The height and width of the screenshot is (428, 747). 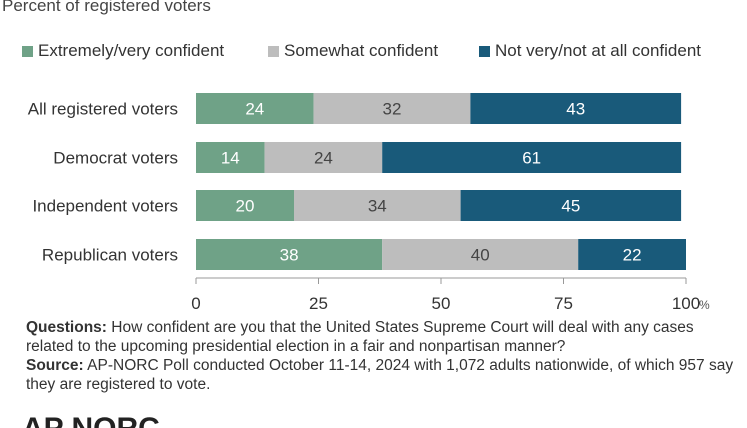 What do you see at coordinates (441, 303) in the screenshot?
I see `x-tick-label: 50` at bounding box center [441, 303].